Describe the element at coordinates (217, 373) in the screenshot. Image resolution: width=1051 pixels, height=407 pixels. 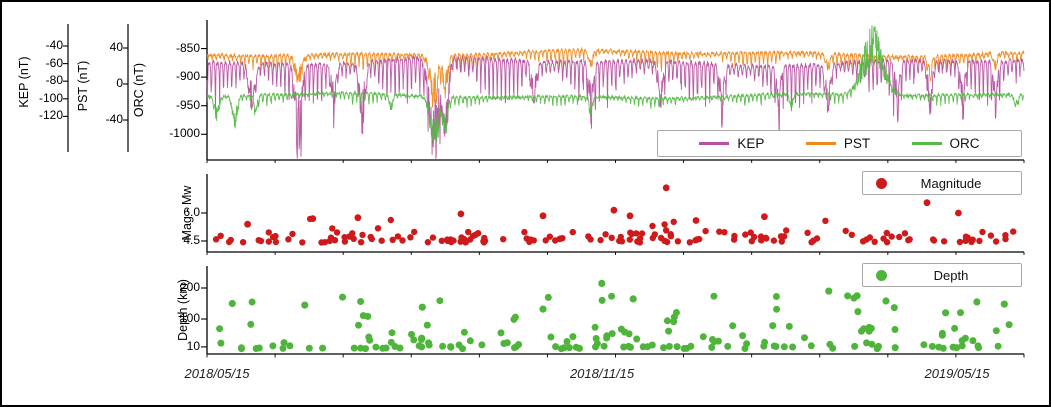
I see `x-tick-date-start: 2018/05/15` at that location.